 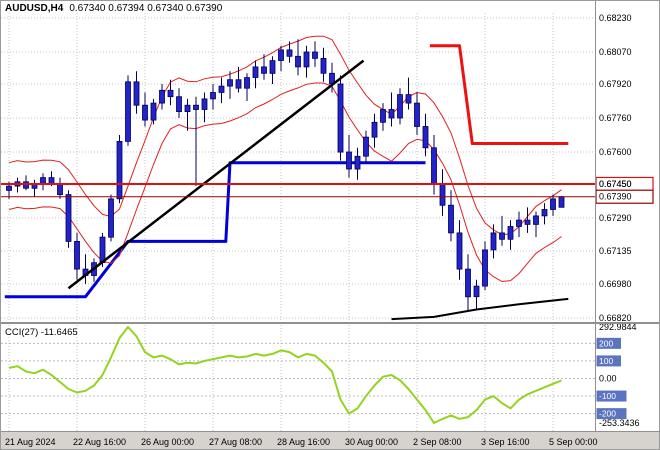 I want to click on time-axis-label: 21 Aug 2024, so click(x=30, y=442).